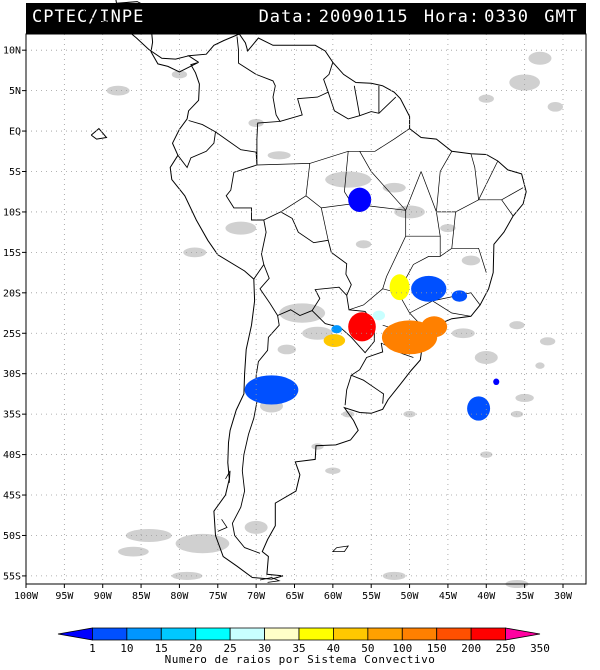  What do you see at coordinates (12, 536) in the screenshot?
I see `lat-label: 50S` at bounding box center [12, 536].